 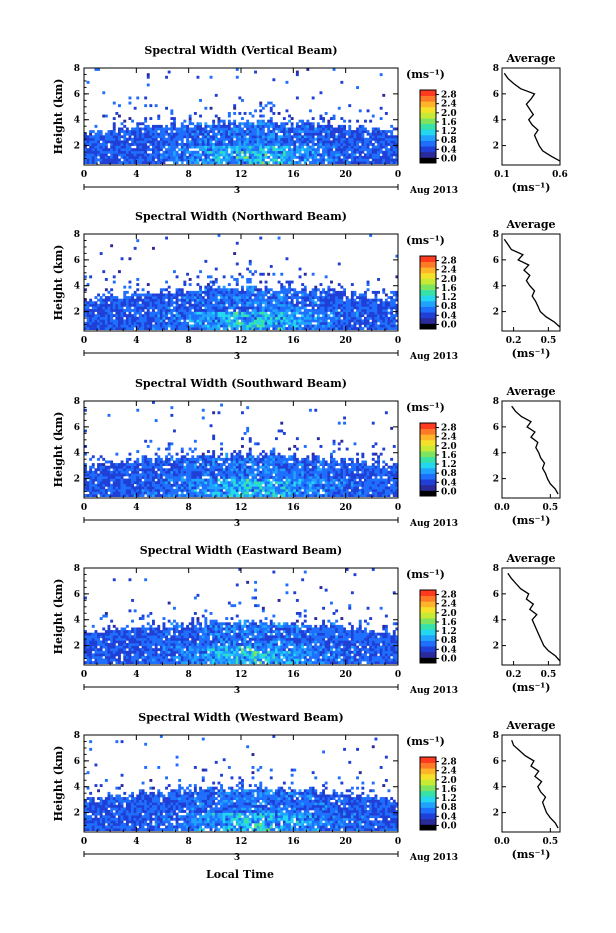 I want to click on y-tick-label: 8, so click(x=77, y=69).